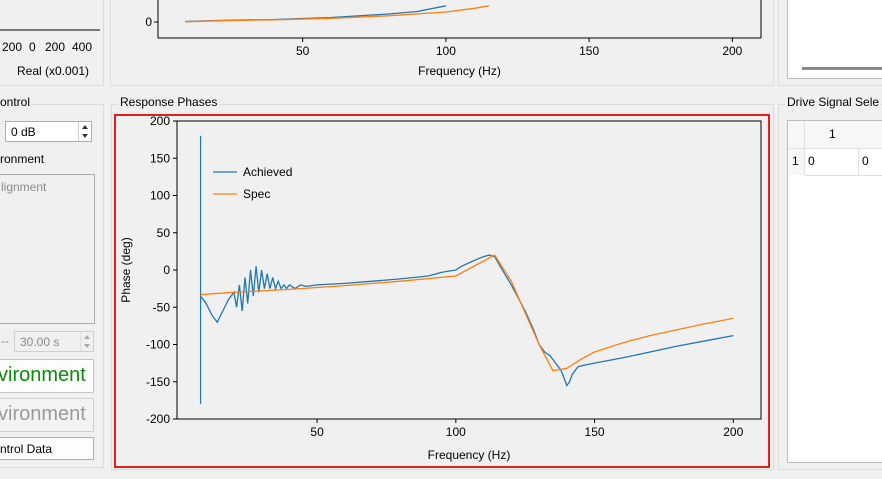 This screenshot has width=882, height=479. Describe the element at coordinates (53, 71) in the screenshot. I see `left-axis-xlabel: Real (x0.001)` at that location.